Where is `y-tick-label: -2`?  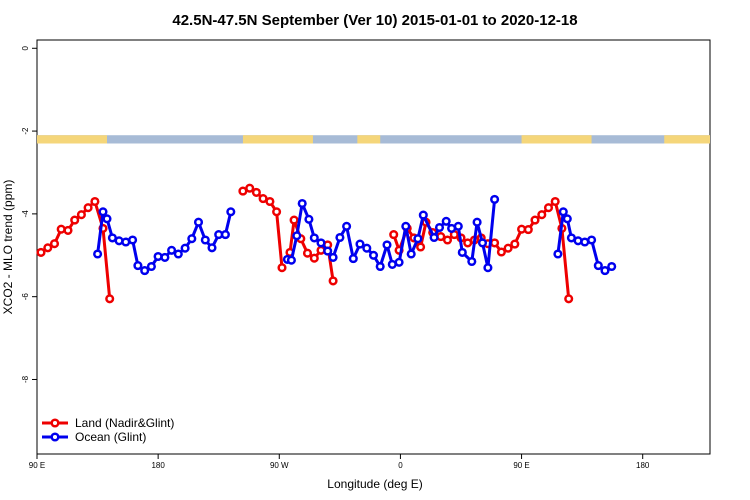
y-tick-label: -2 is located at coordinates (25, 131).